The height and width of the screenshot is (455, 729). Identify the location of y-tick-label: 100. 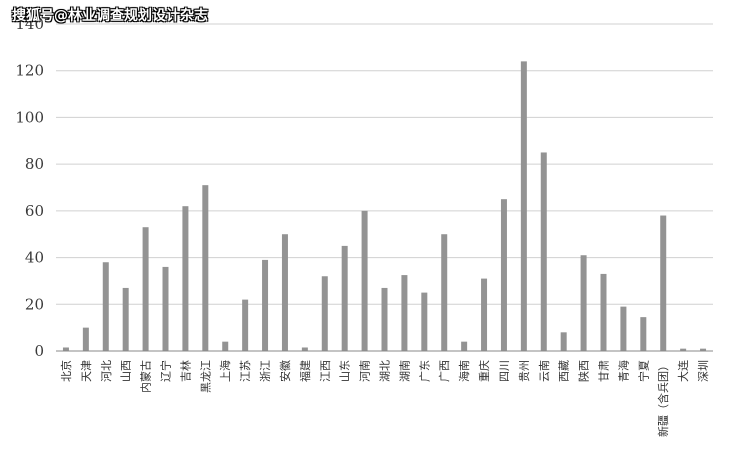
(29, 117).